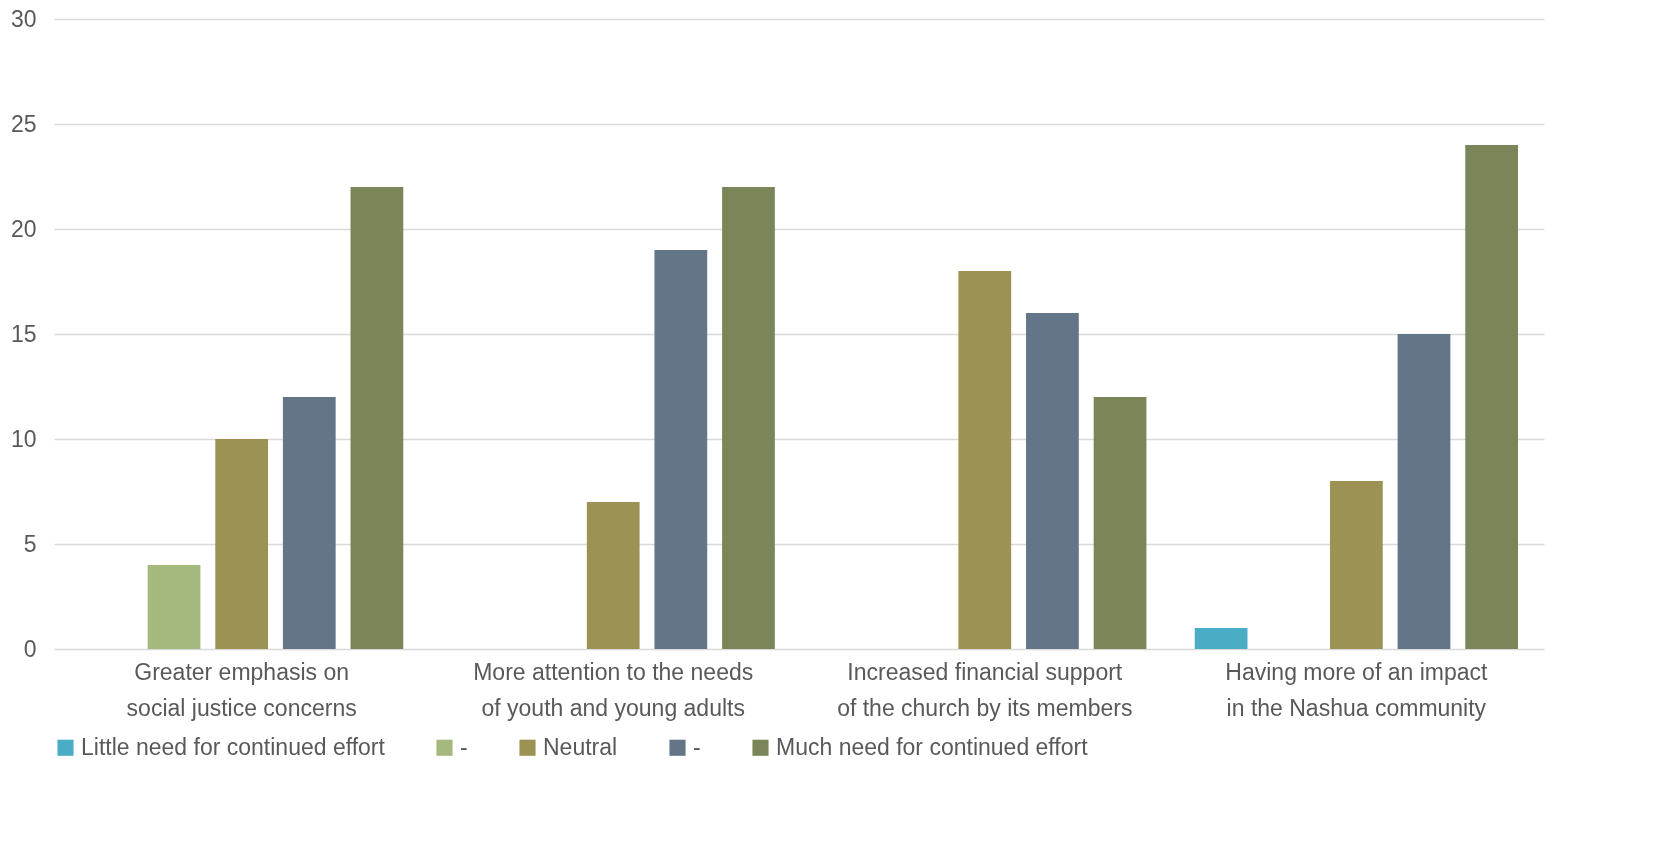  Describe the element at coordinates (23, 228) in the screenshot. I see `y-tick-label: 20` at that location.